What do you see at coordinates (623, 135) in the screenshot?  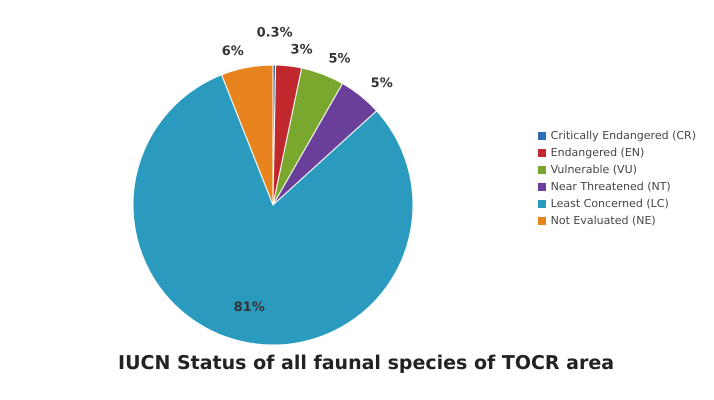 I see `legend-label: Critically Endangered (CR)` at bounding box center [623, 135].